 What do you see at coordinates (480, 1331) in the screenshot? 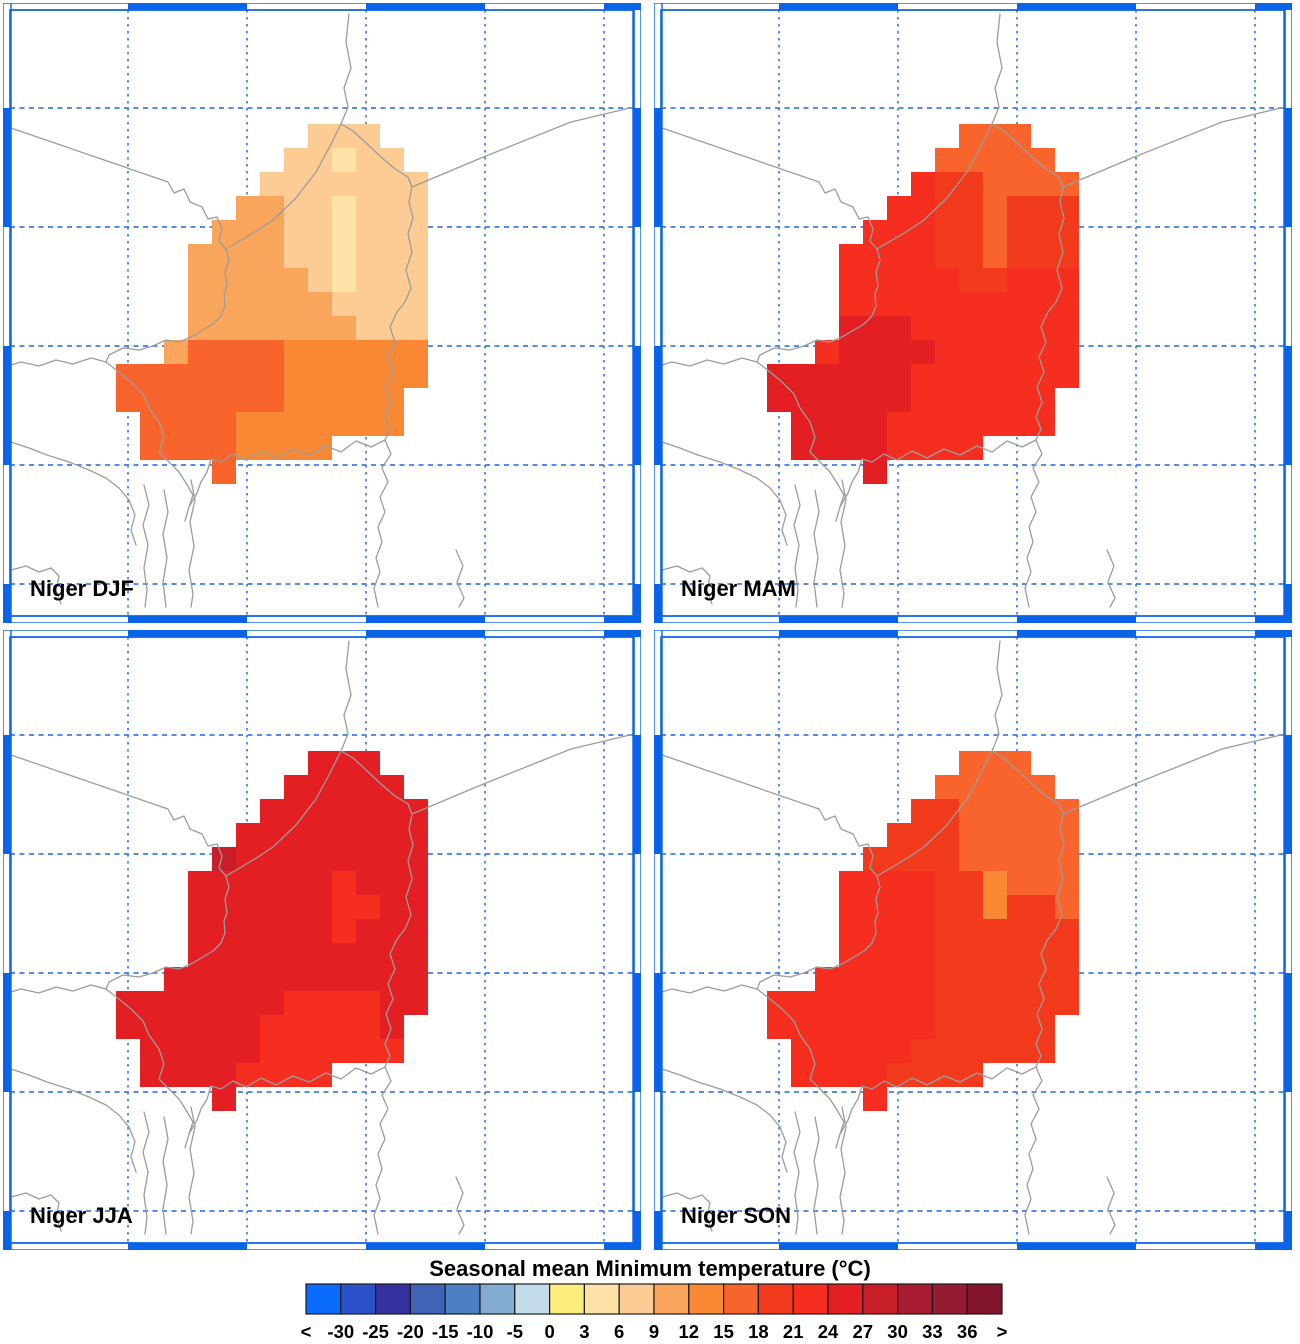
I see `colorbar-tick-label: -10` at bounding box center [480, 1331].